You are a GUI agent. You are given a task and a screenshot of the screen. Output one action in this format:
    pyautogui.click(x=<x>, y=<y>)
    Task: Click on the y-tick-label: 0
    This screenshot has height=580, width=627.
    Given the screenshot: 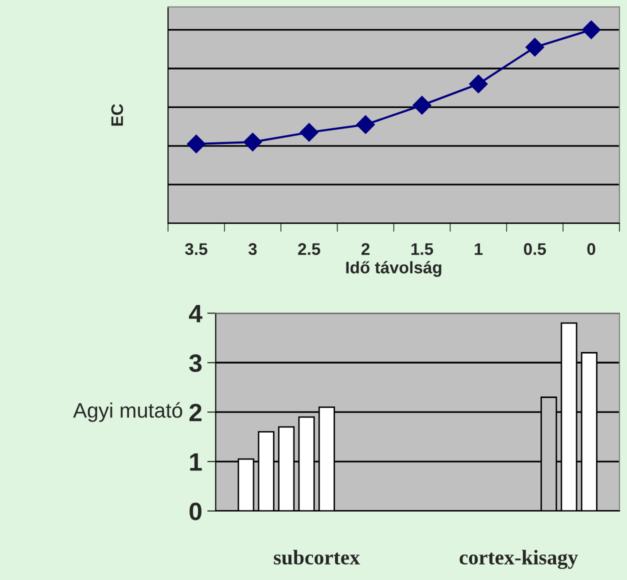 What is the action you would take?
    pyautogui.click(x=196, y=511)
    